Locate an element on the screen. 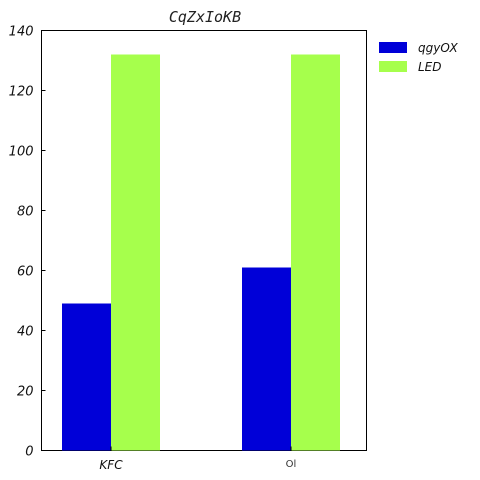 This screenshot has width=480, height=480. y-axis: 0 20 40 60 80 100 120 140 is located at coordinates (27, 242).